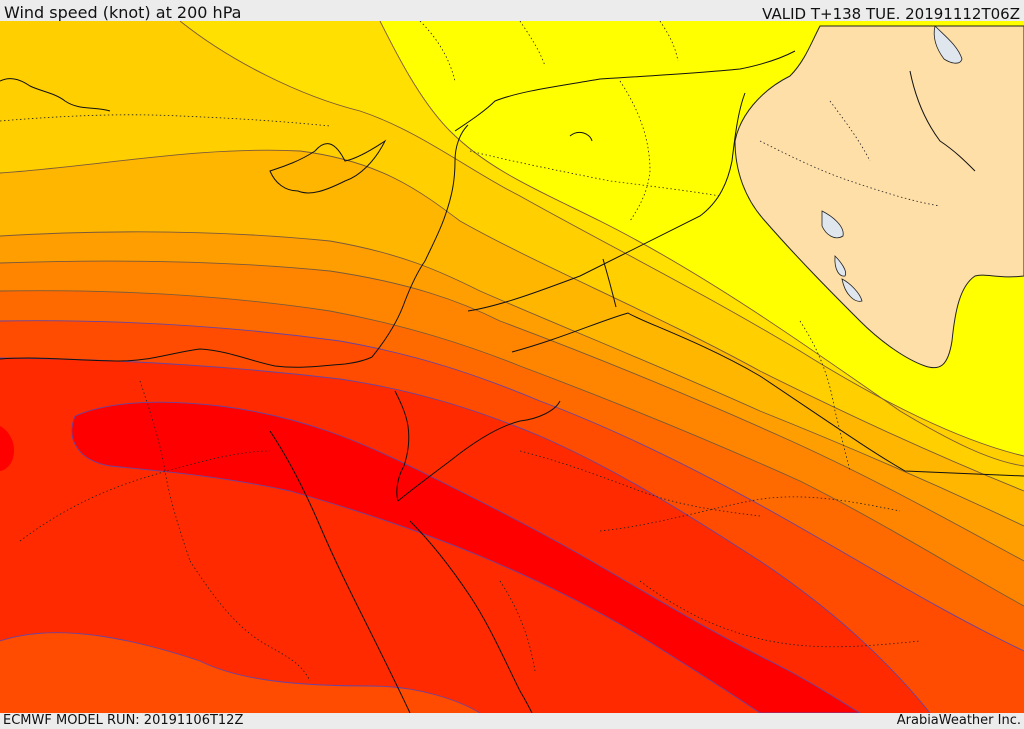 This screenshot has width=1024, height=729. Describe the element at coordinates (123, 720) in the screenshot. I see `model-run-label: ECMWF MODEL RUN: 20191106T12Z` at that location.